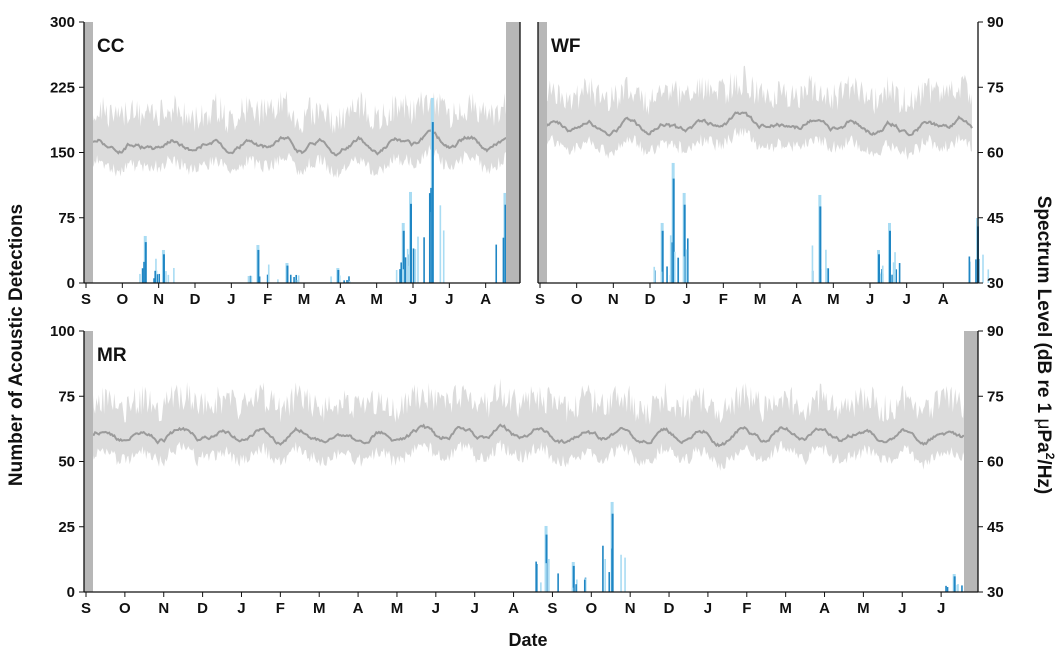  I want to click on y-right-tick-label: 30, so click(995, 592).